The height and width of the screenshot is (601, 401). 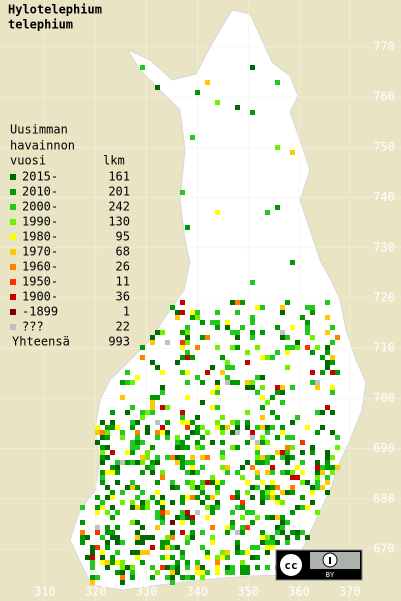 I want to click on legend-label: 1900-, so click(x=40, y=297).